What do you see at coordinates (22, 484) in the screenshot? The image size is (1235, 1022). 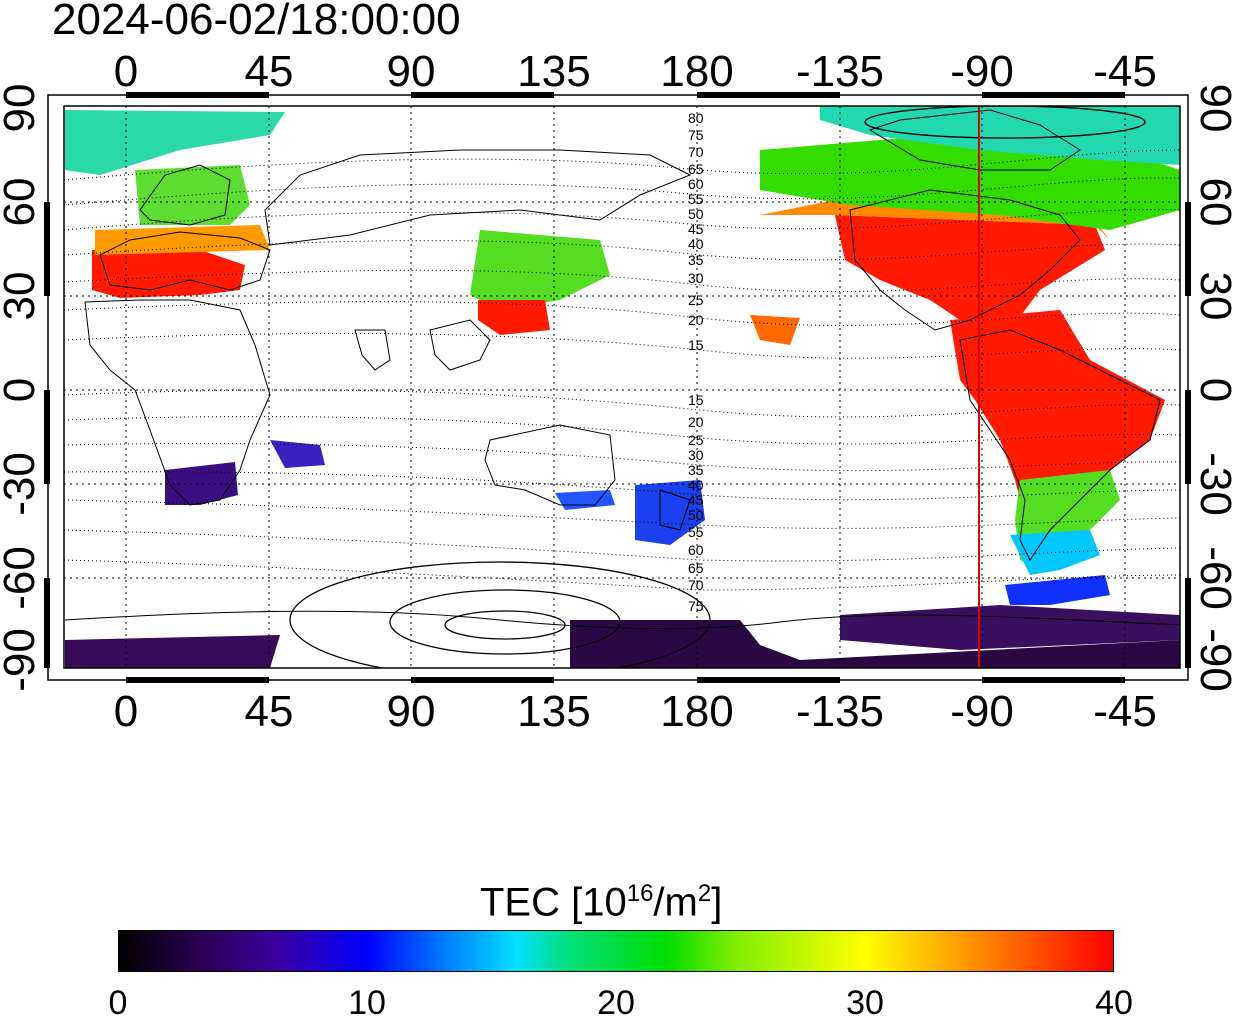 I see `left-lat-tick: -30` at bounding box center [22, 484].